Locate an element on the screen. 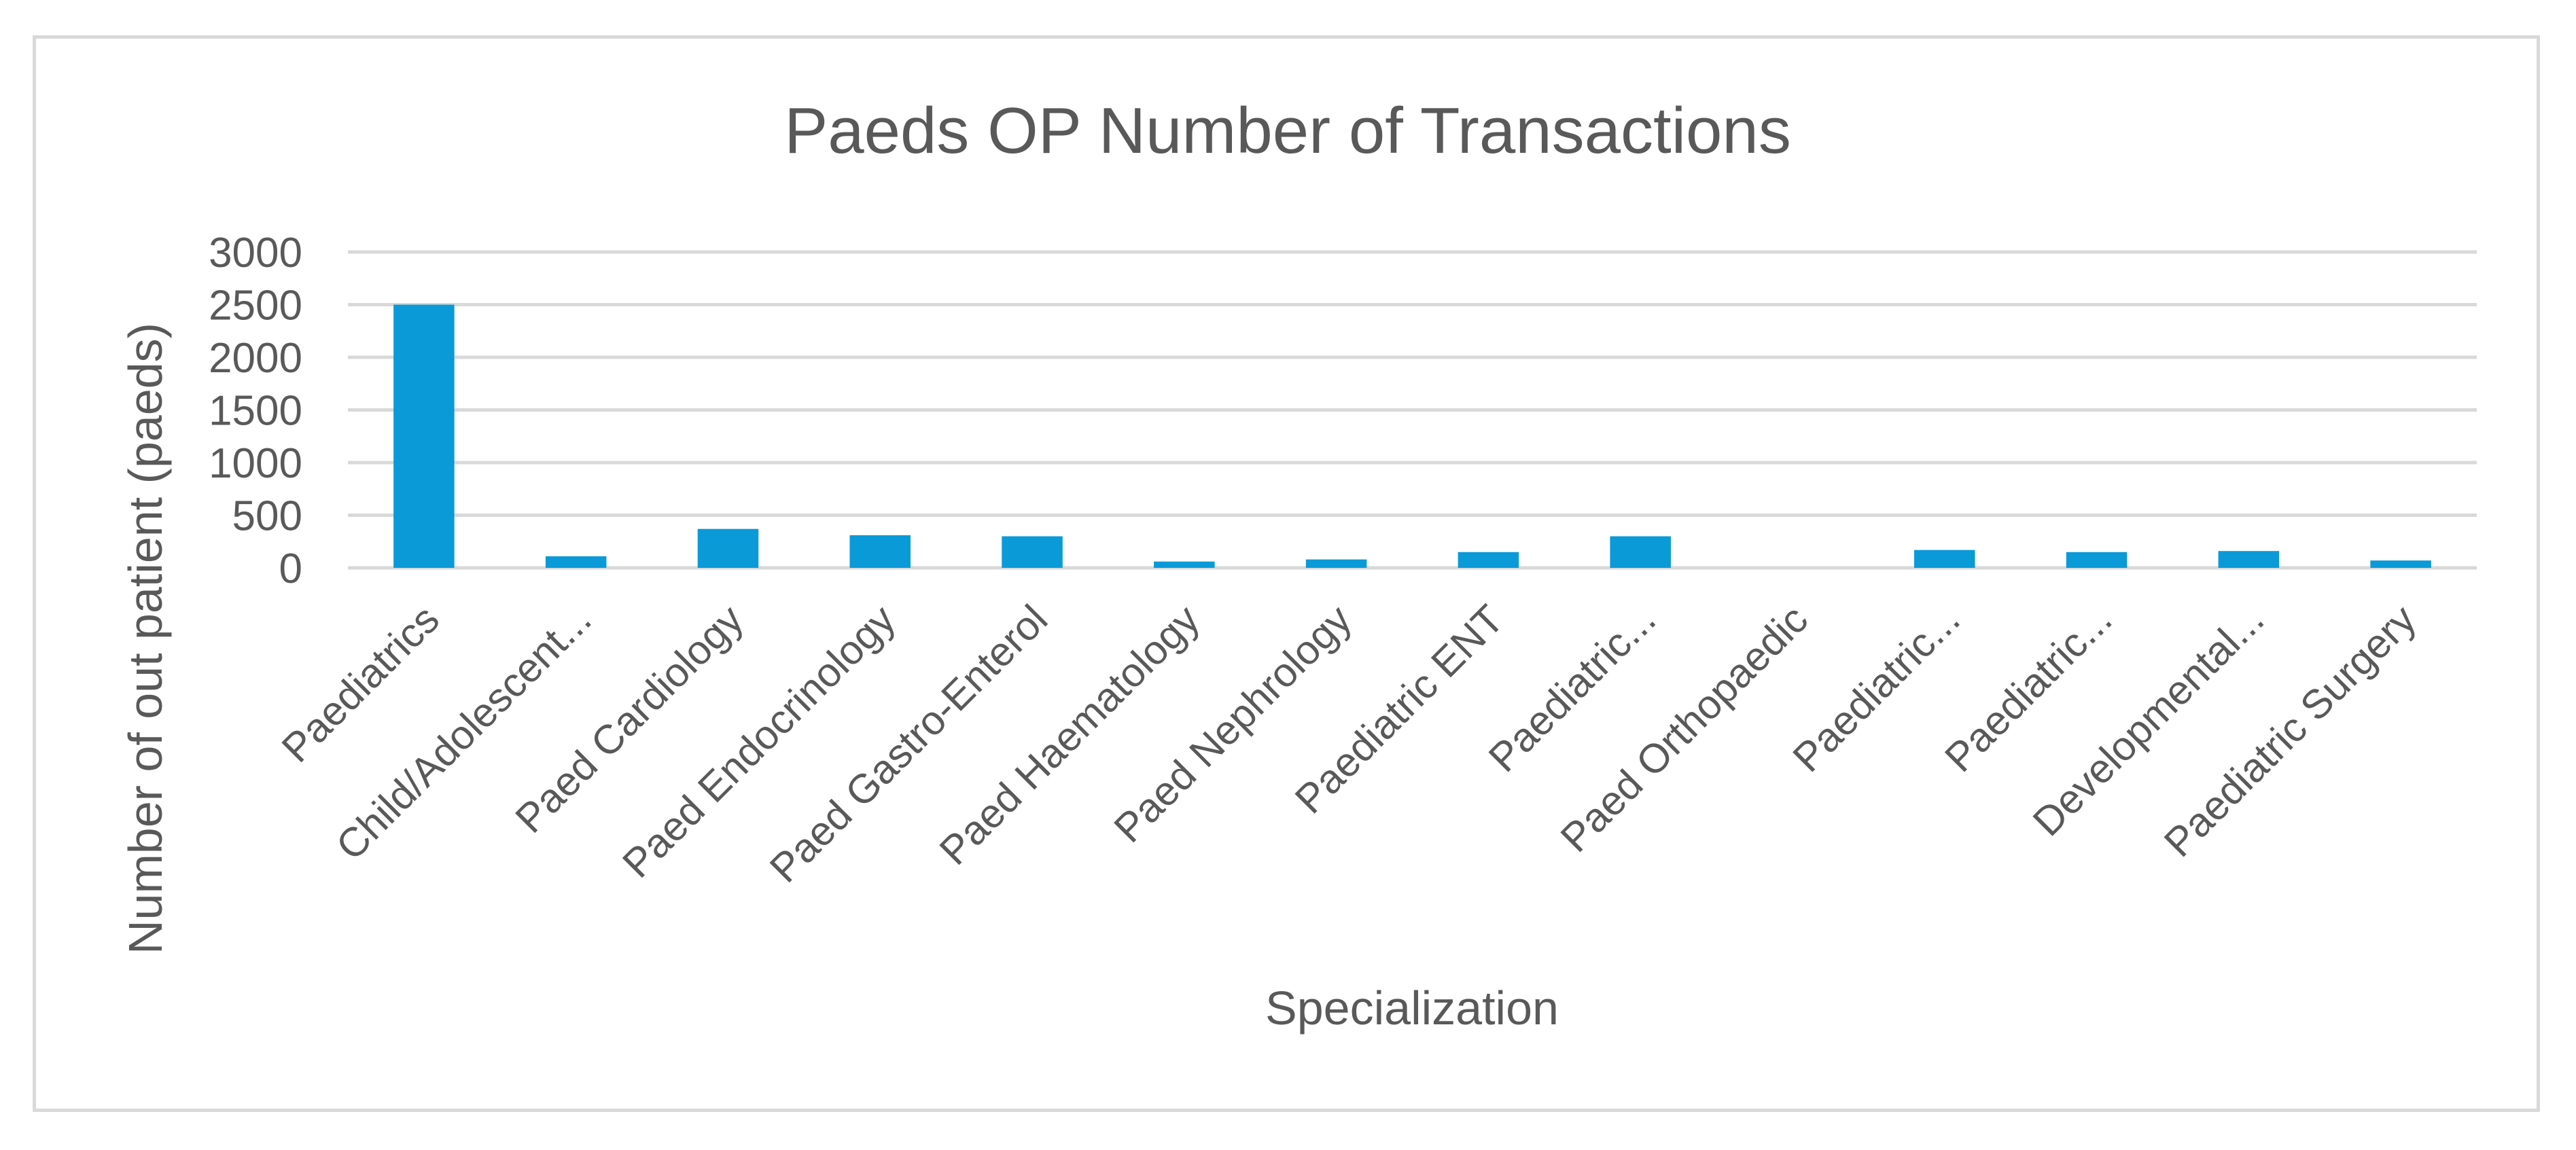 The width and height of the screenshot is (2576, 1150). y-tick-label: 500 is located at coordinates (267, 517).